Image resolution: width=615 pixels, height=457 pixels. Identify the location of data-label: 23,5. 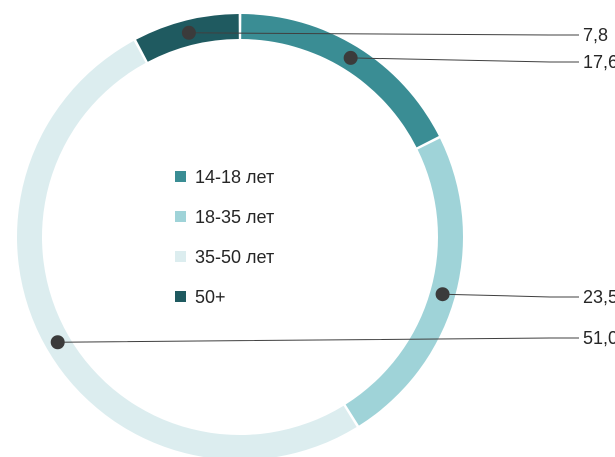
(599, 297).